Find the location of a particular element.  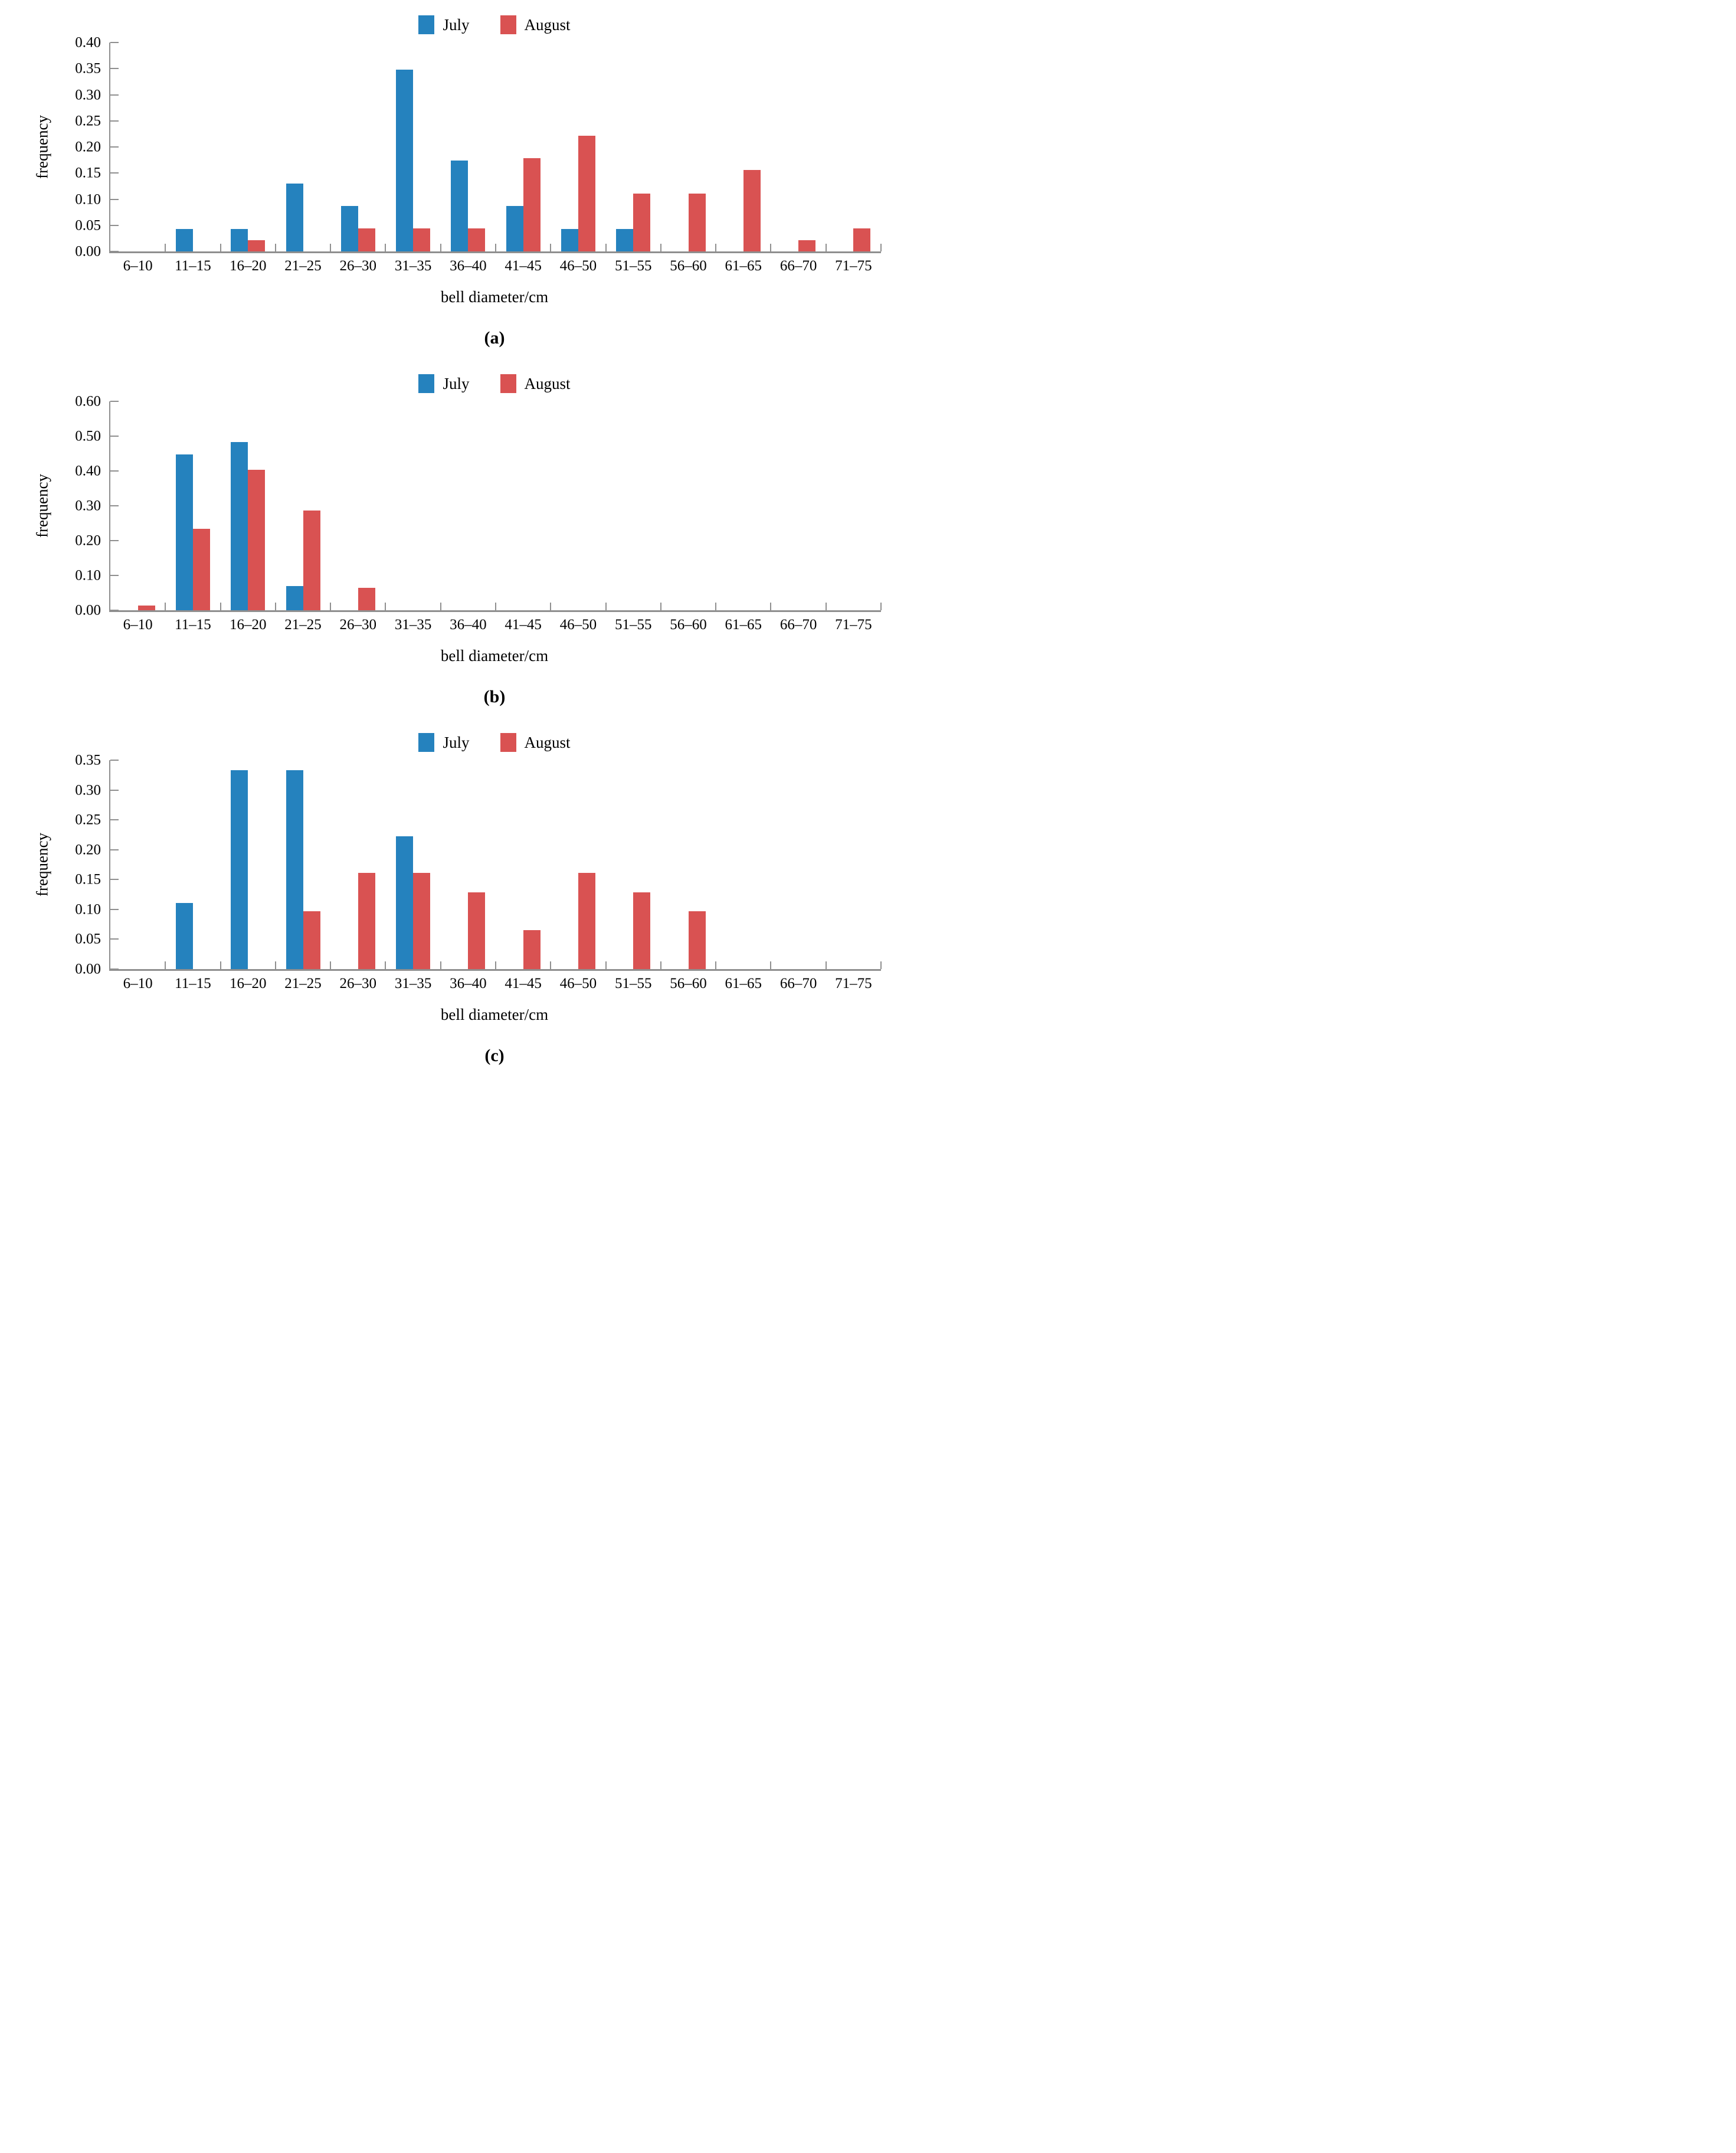

x-category-label: 6–10 is located at coordinates (138, 984).